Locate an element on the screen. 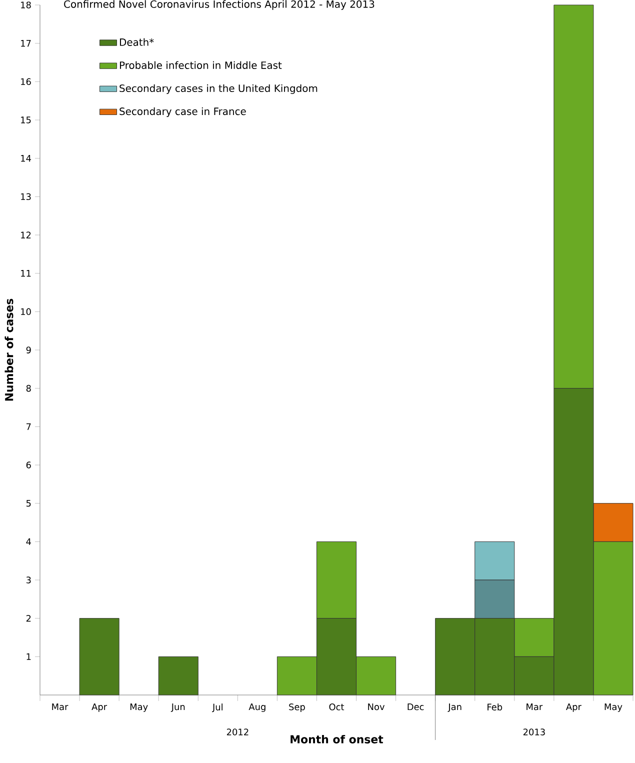  y-tick-label: 2 is located at coordinates (28, 618).